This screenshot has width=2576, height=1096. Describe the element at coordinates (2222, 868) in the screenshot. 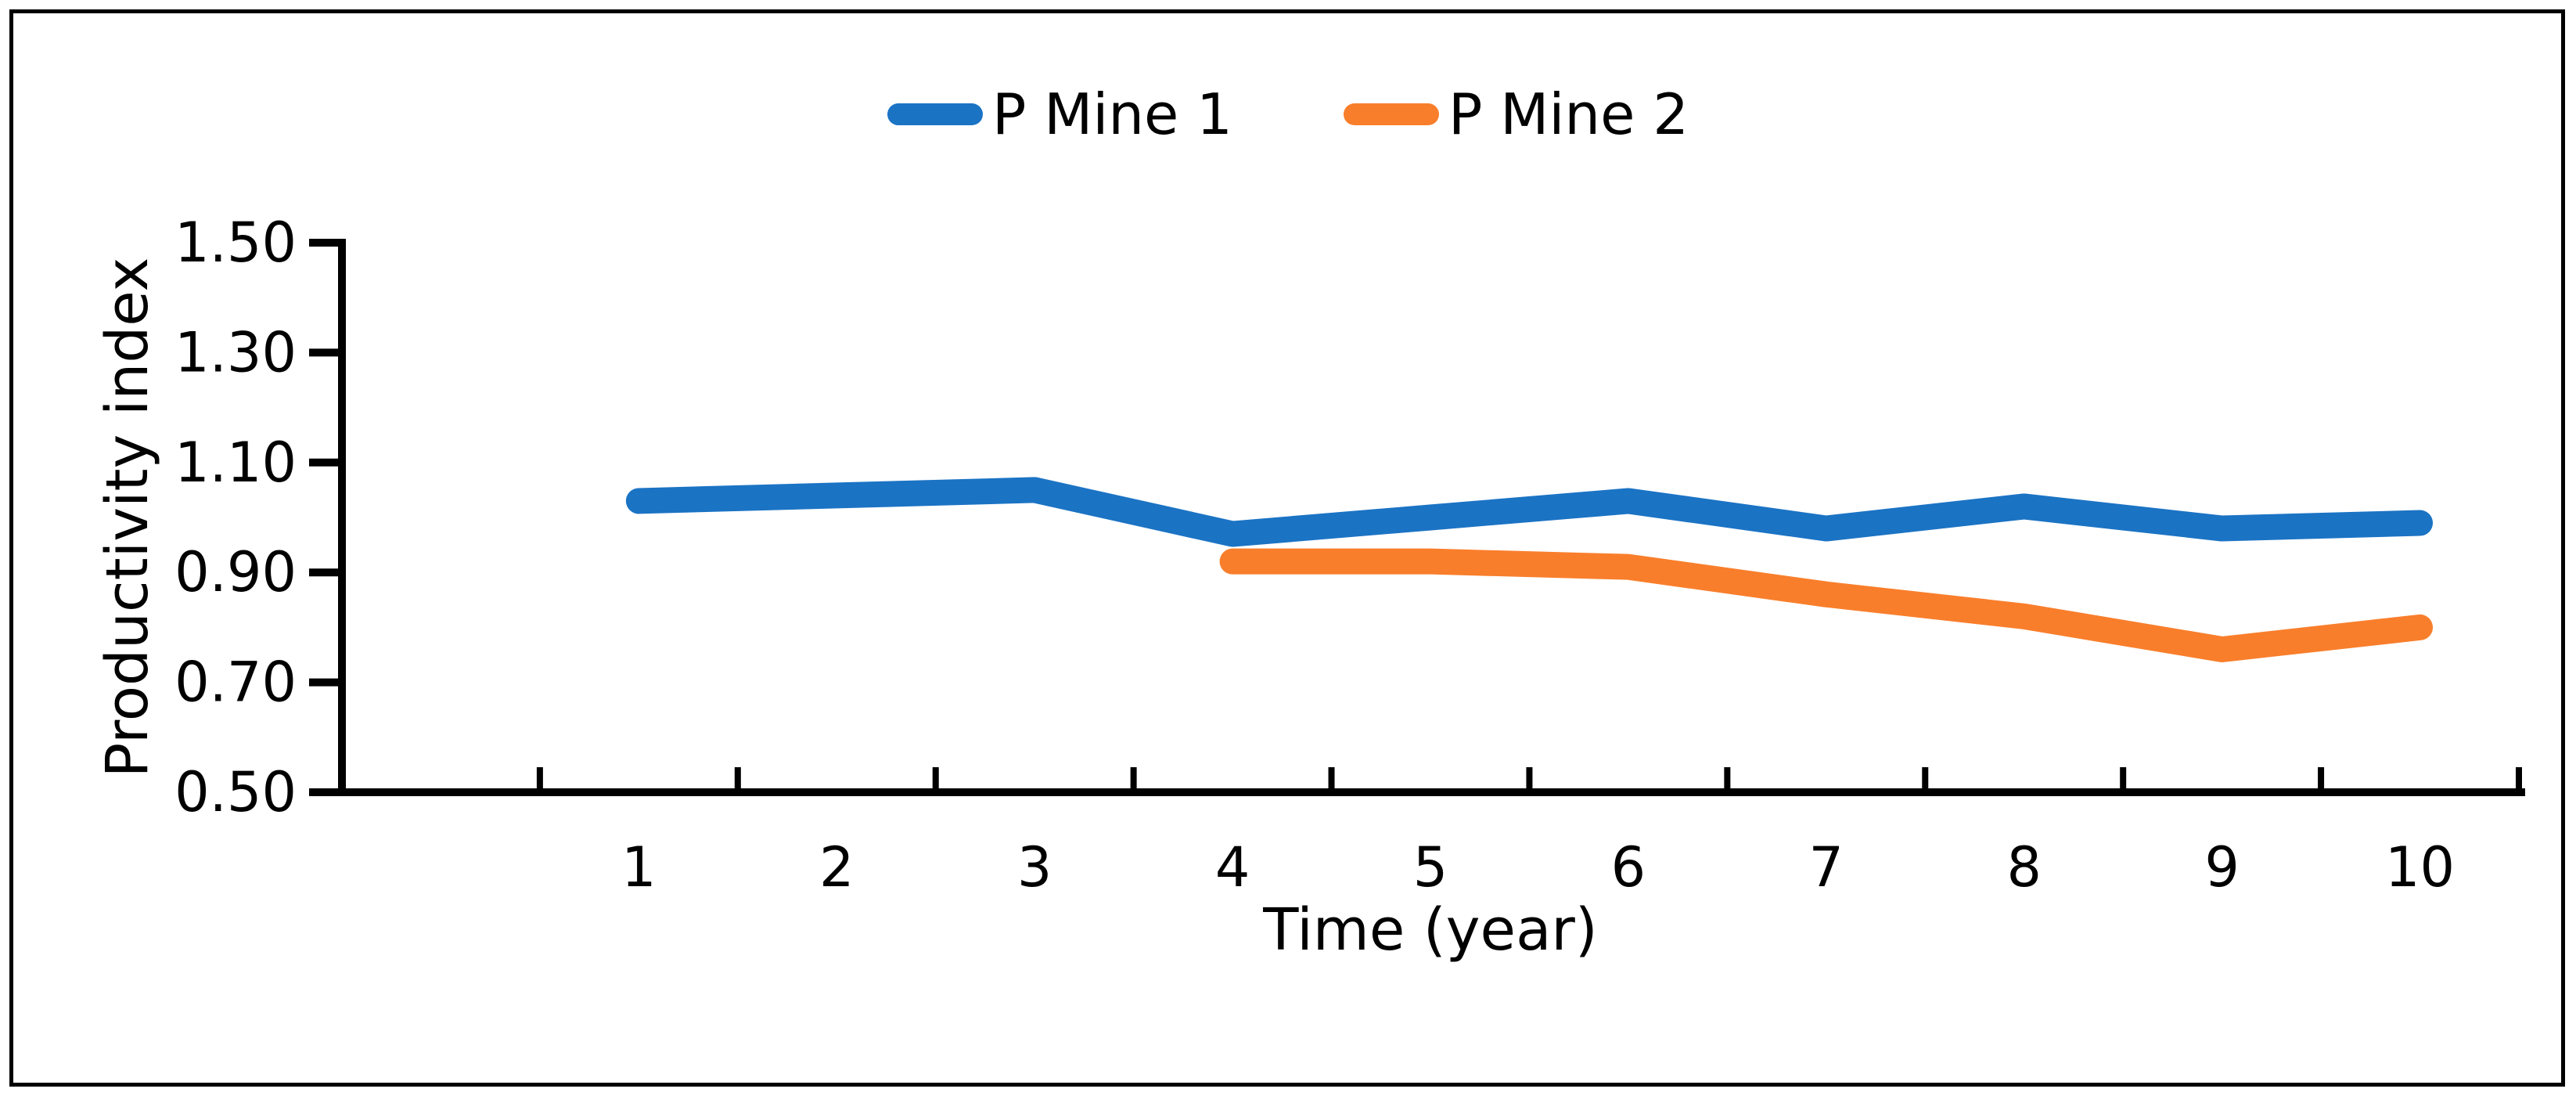

I see `x-tick-label: 9` at that location.